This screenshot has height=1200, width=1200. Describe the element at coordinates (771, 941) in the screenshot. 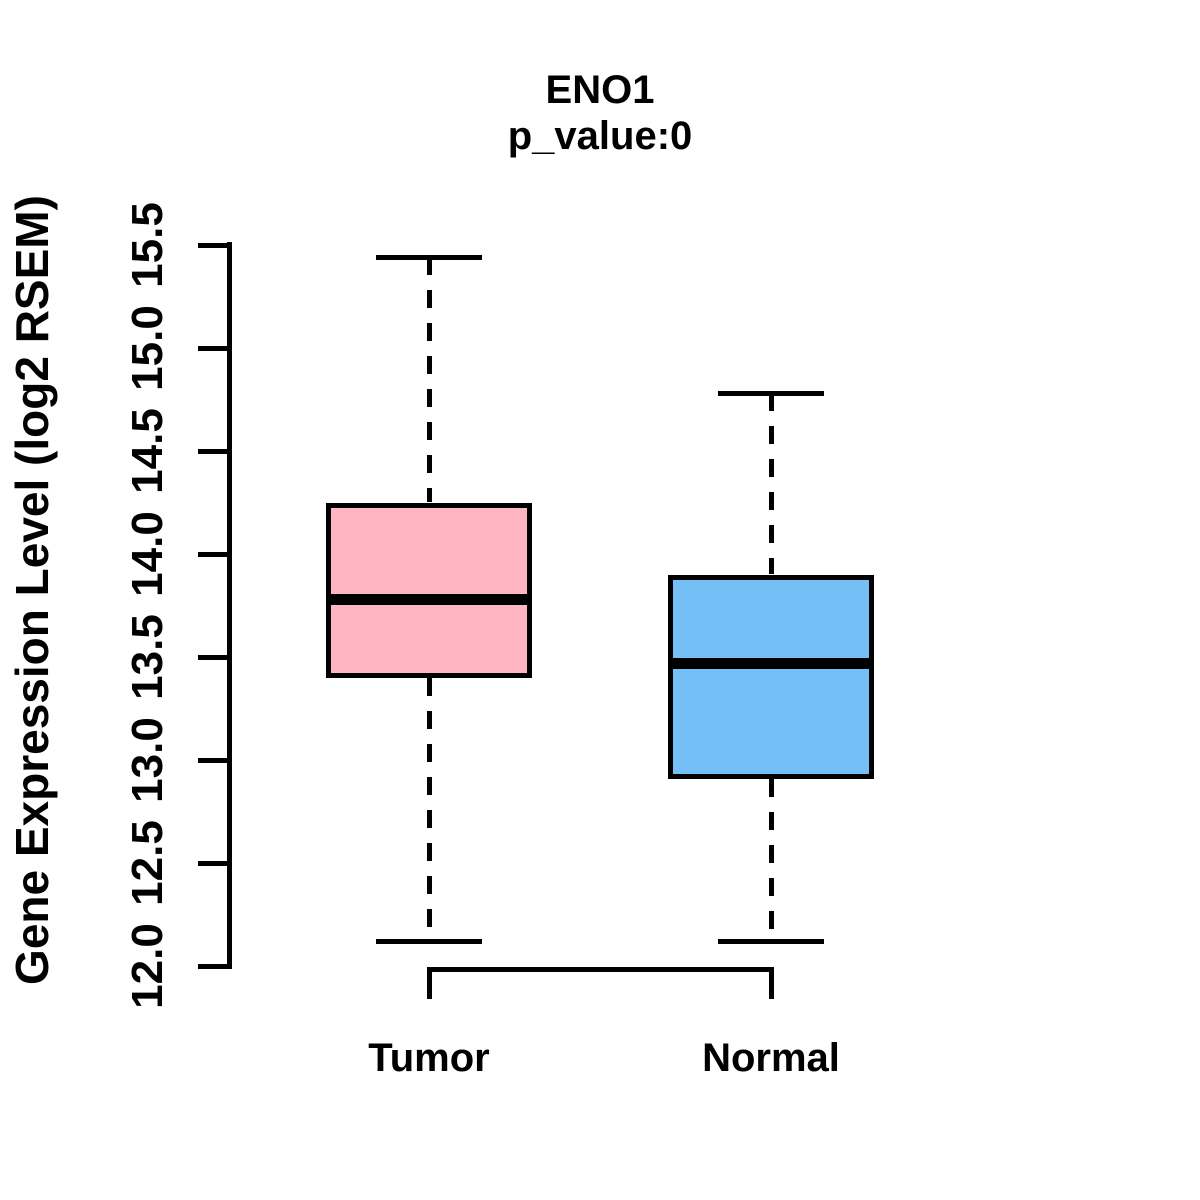

I see `lower-whisker-cap-normal` at that location.